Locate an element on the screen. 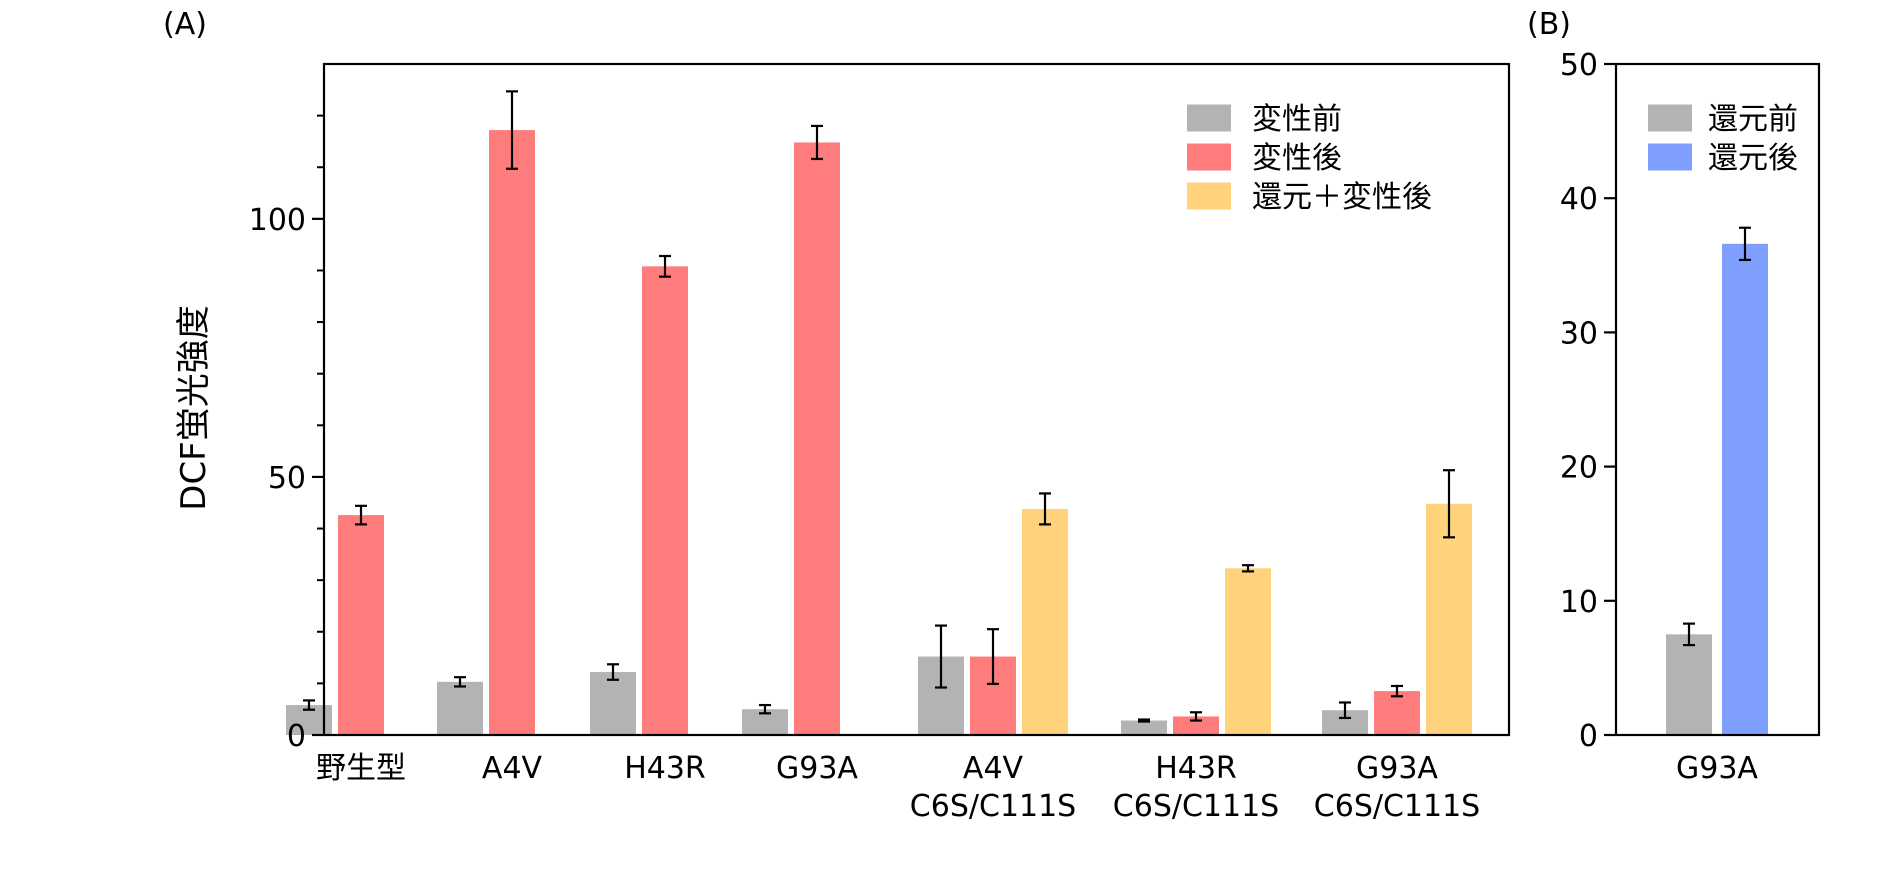 This screenshot has height=872, width=1896. legend-label: 変性後 is located at coordinates (1297, 158).